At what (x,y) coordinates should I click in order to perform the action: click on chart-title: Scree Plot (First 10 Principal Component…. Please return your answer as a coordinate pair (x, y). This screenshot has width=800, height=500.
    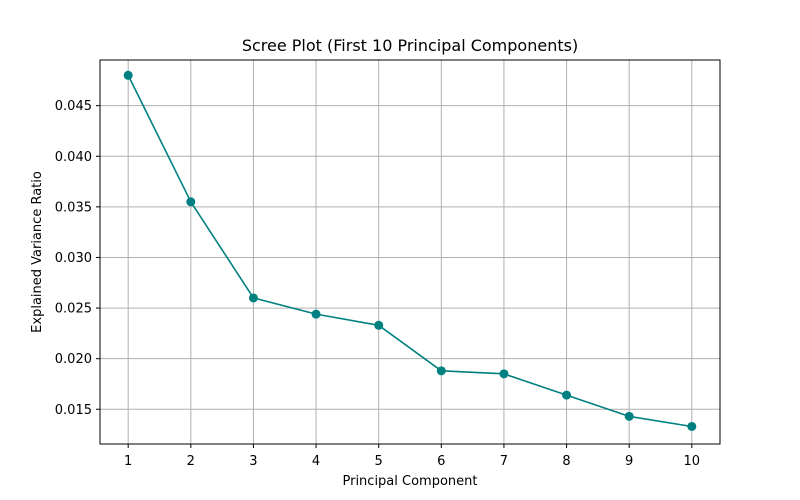
    Looking at the image, I should click on (410, 45).